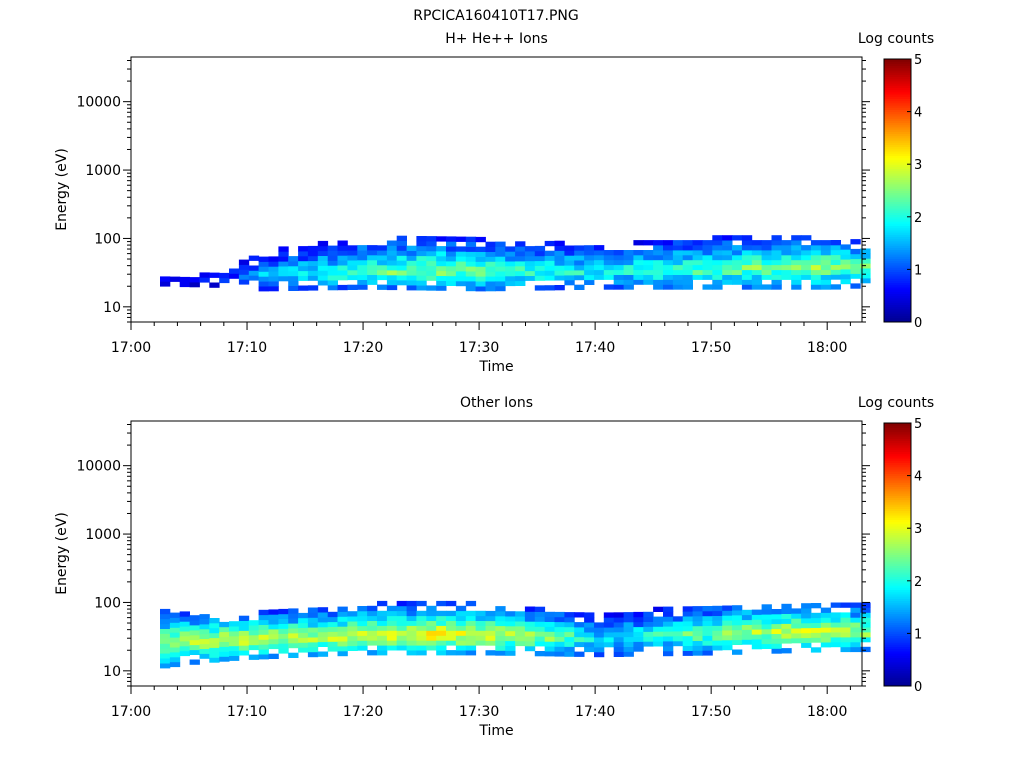 The height and width of the screenshot is (768, 1024). I want to click on colorbar-tick-label: 3, so click(918, 529).